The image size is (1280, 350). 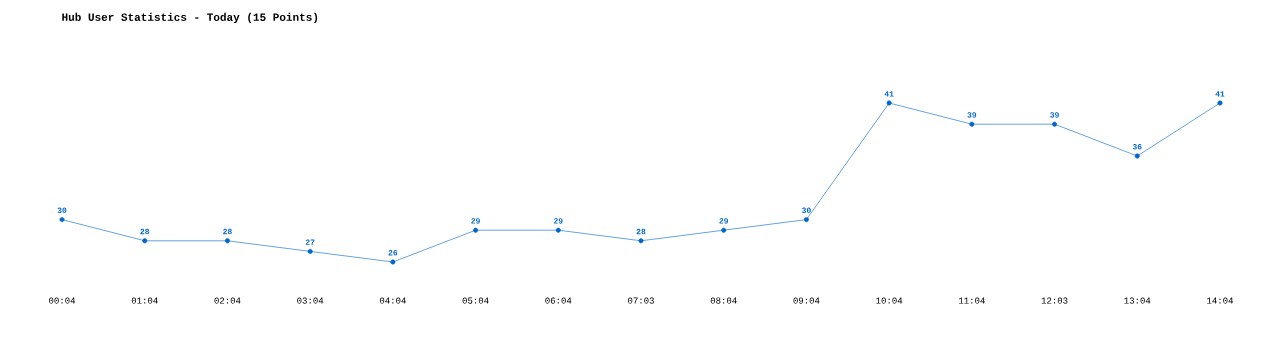 I want to click on x-tick-label: 05:04, so click(x=475, y=300).